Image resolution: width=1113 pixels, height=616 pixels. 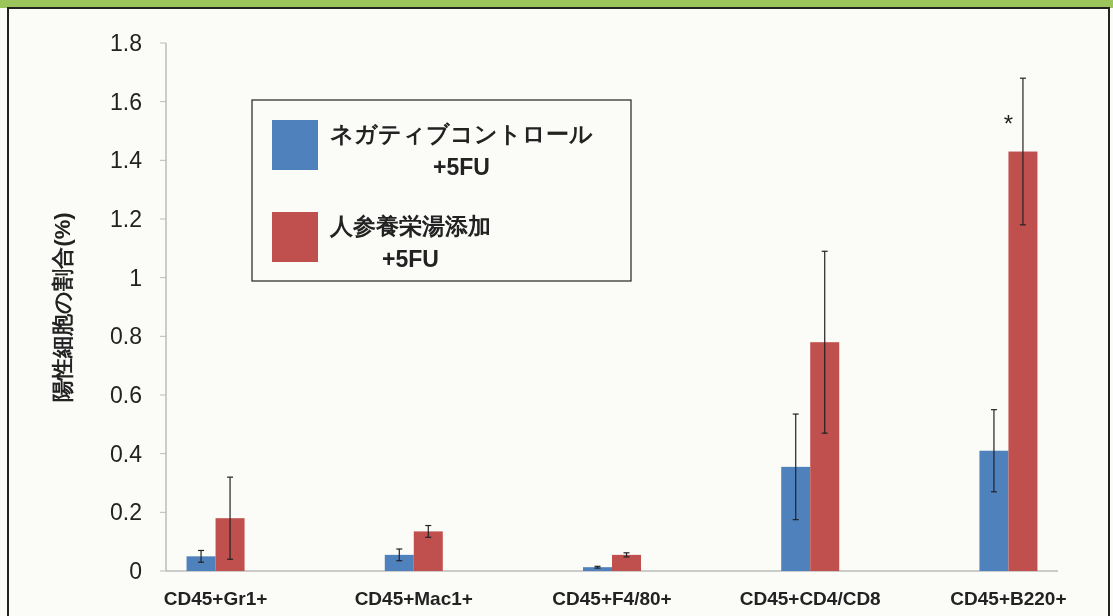 I want to click on legend-label: ネガティブコントロール +5FU, so click(x=461, y=150).